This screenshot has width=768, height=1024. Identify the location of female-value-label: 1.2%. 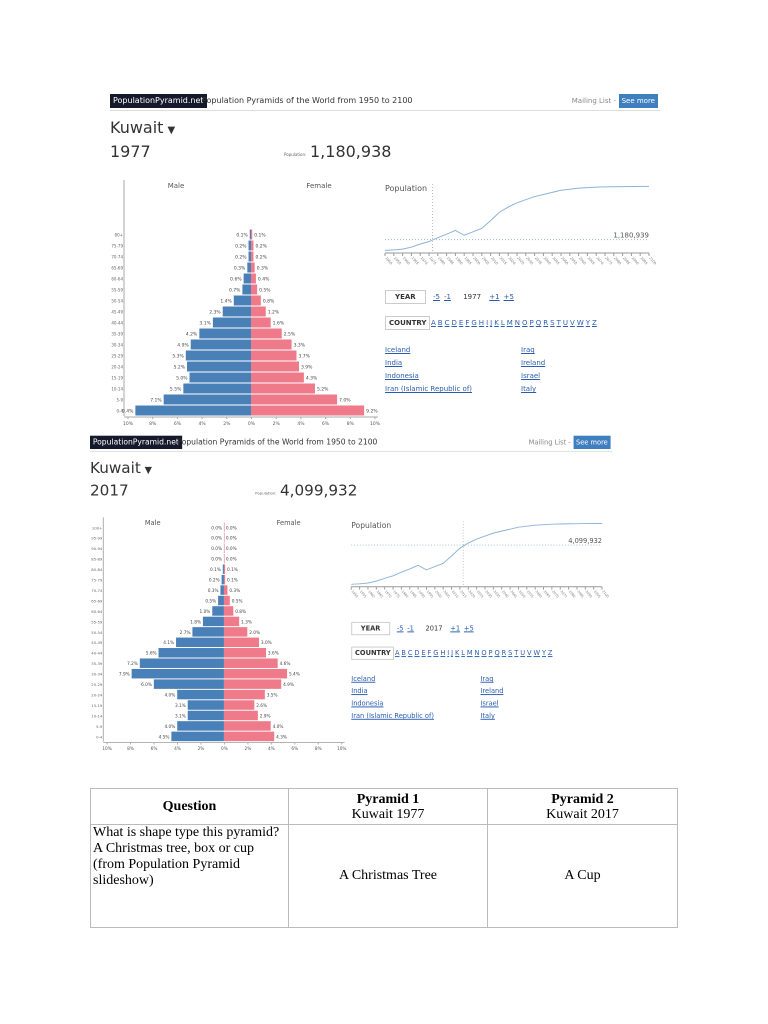
(274, 313).